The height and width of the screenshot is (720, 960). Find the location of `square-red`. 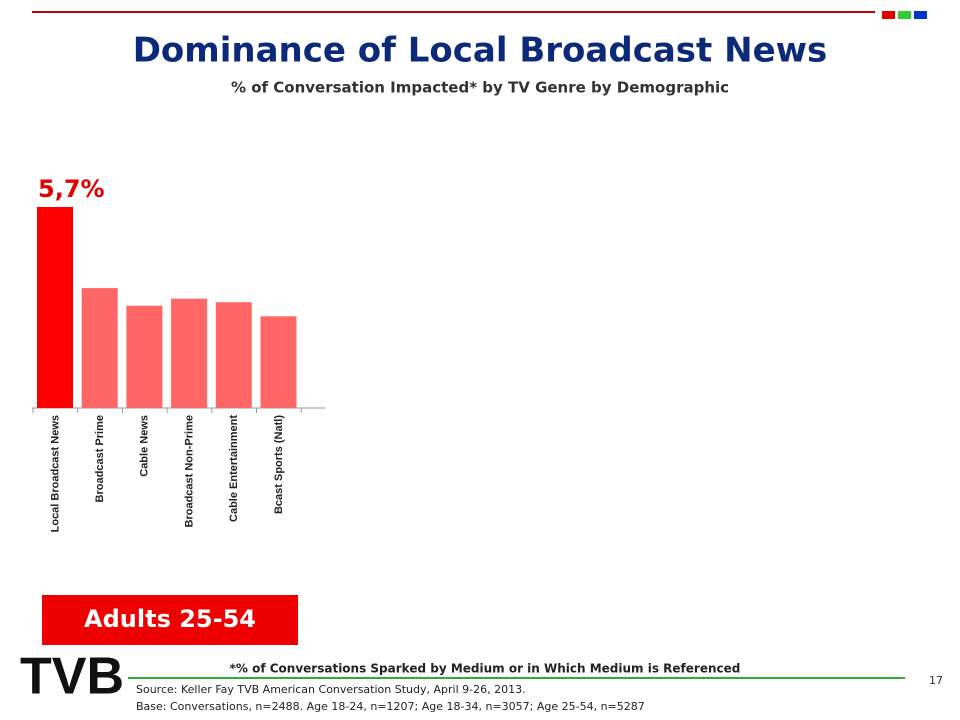

square-red is located at coordinates (888, 15).